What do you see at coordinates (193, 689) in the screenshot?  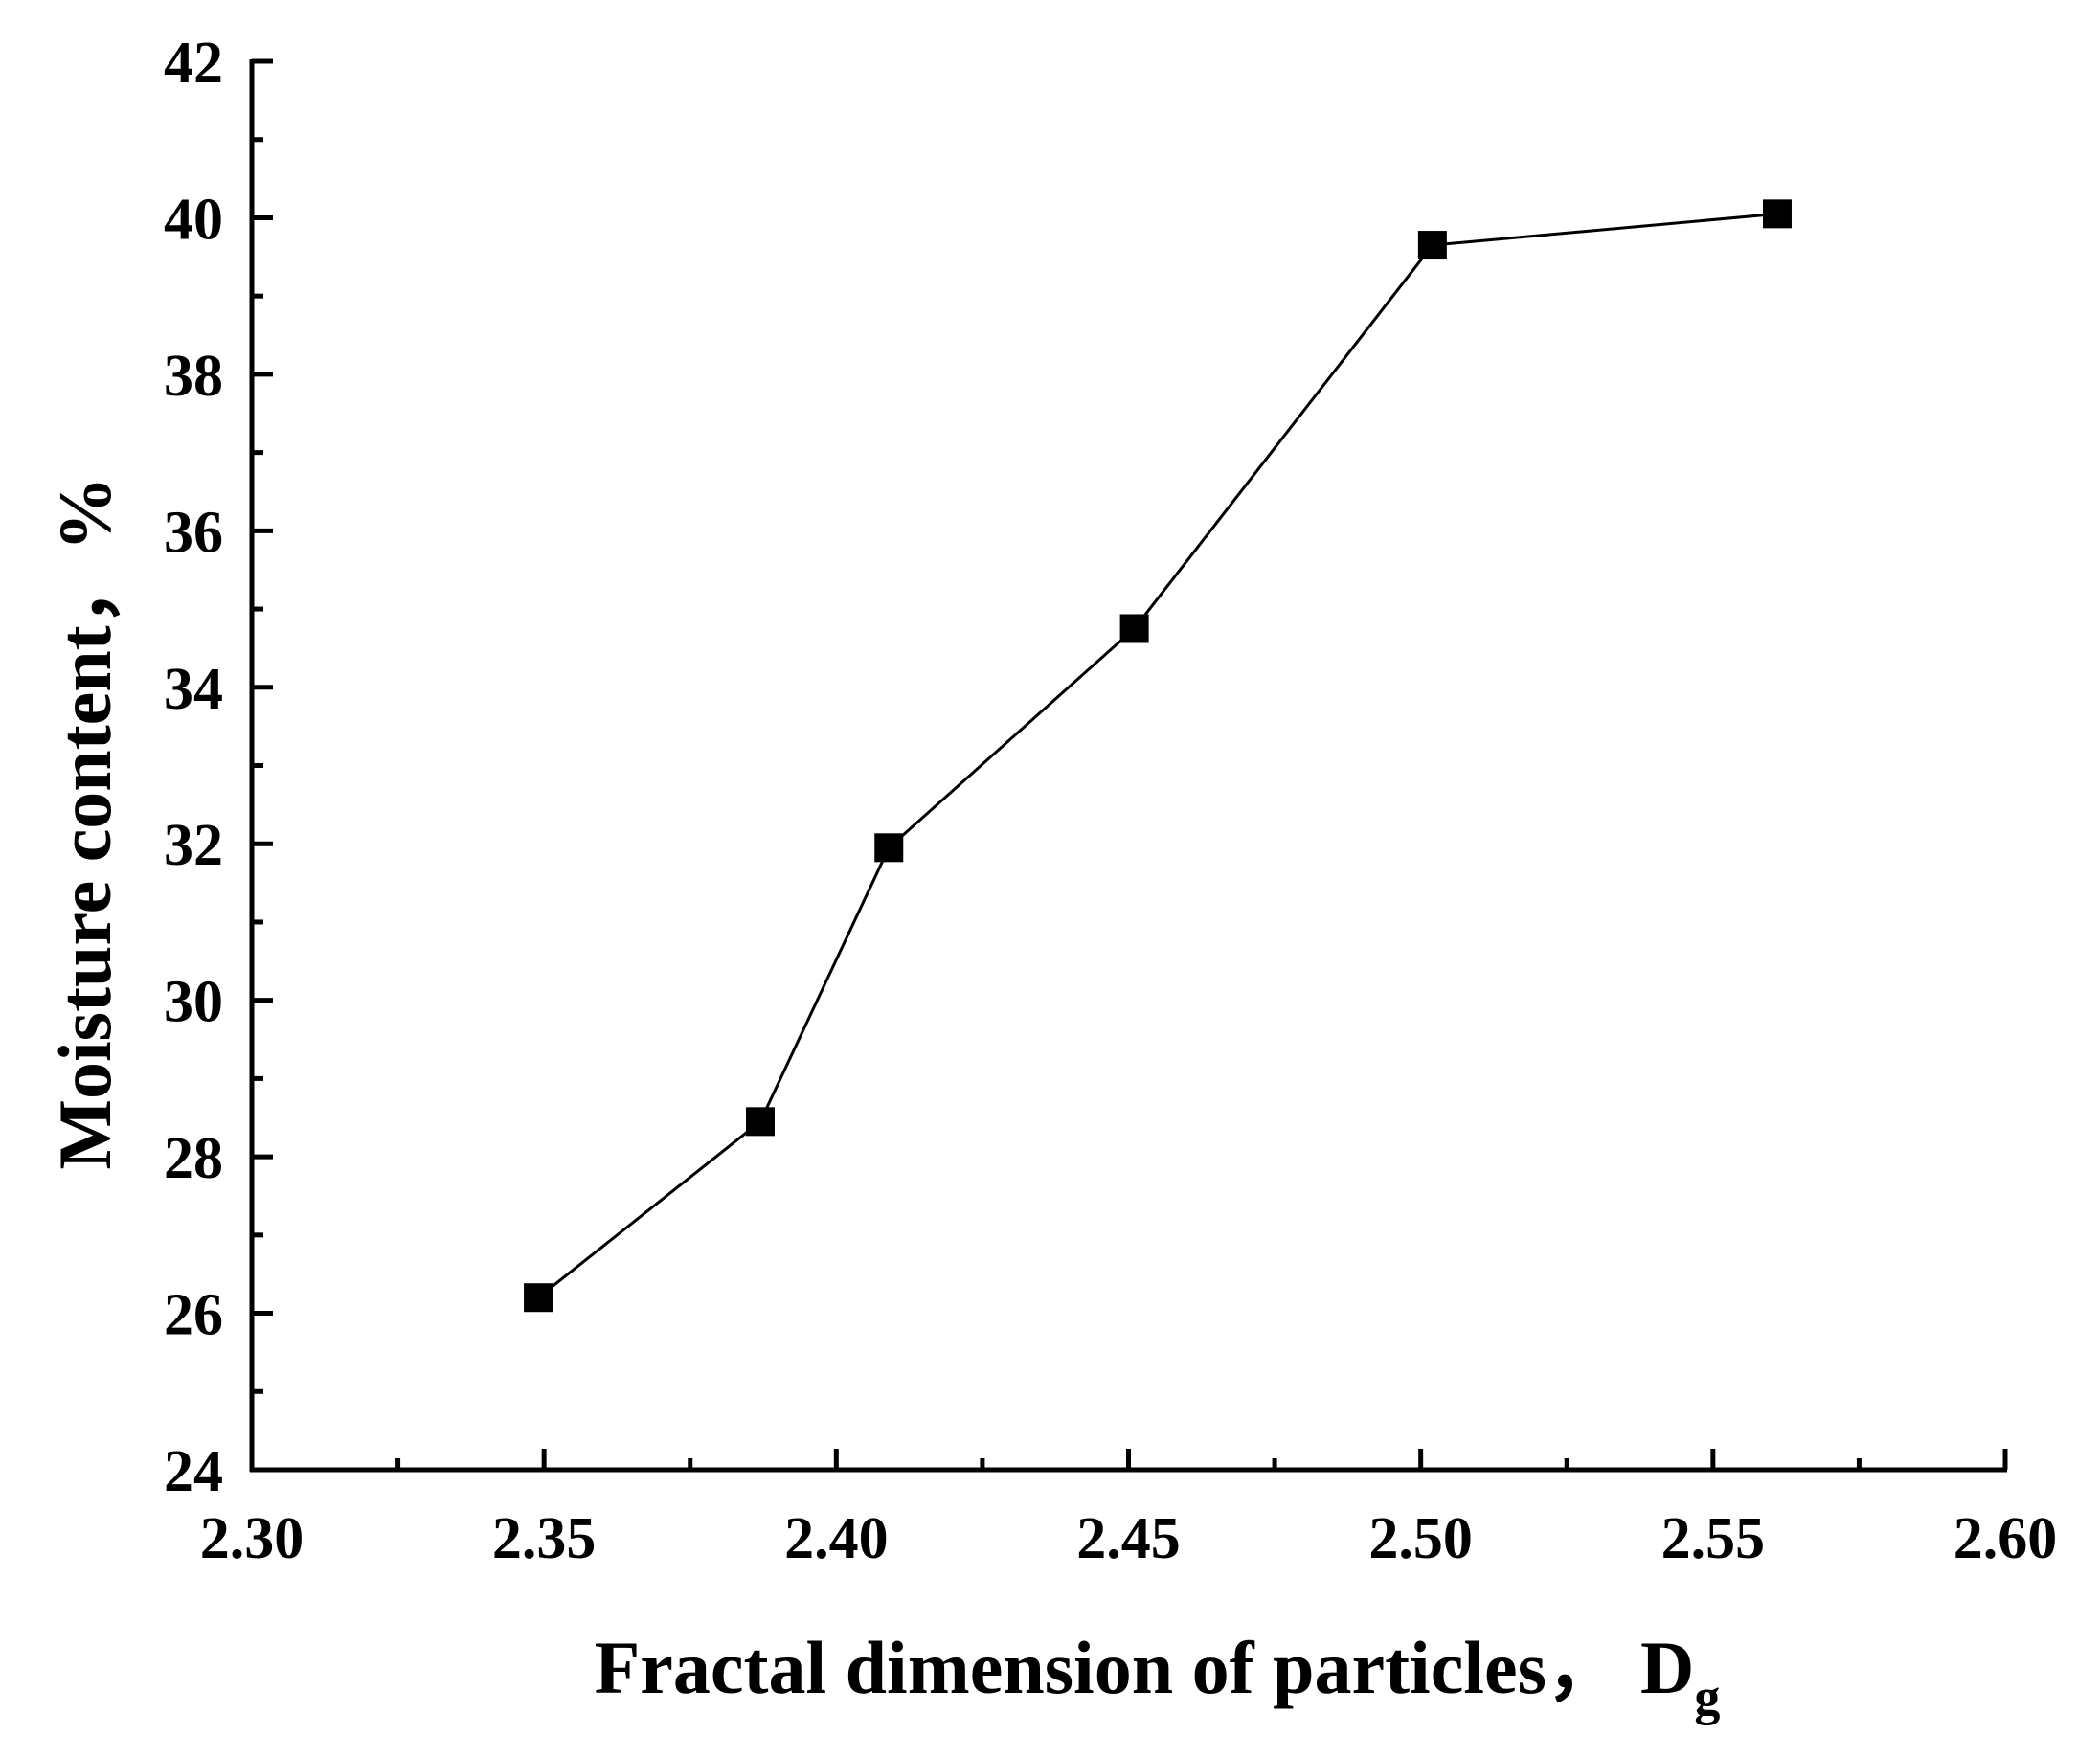 I see `y-tick-label: 34` at bounding box center [193, 689].